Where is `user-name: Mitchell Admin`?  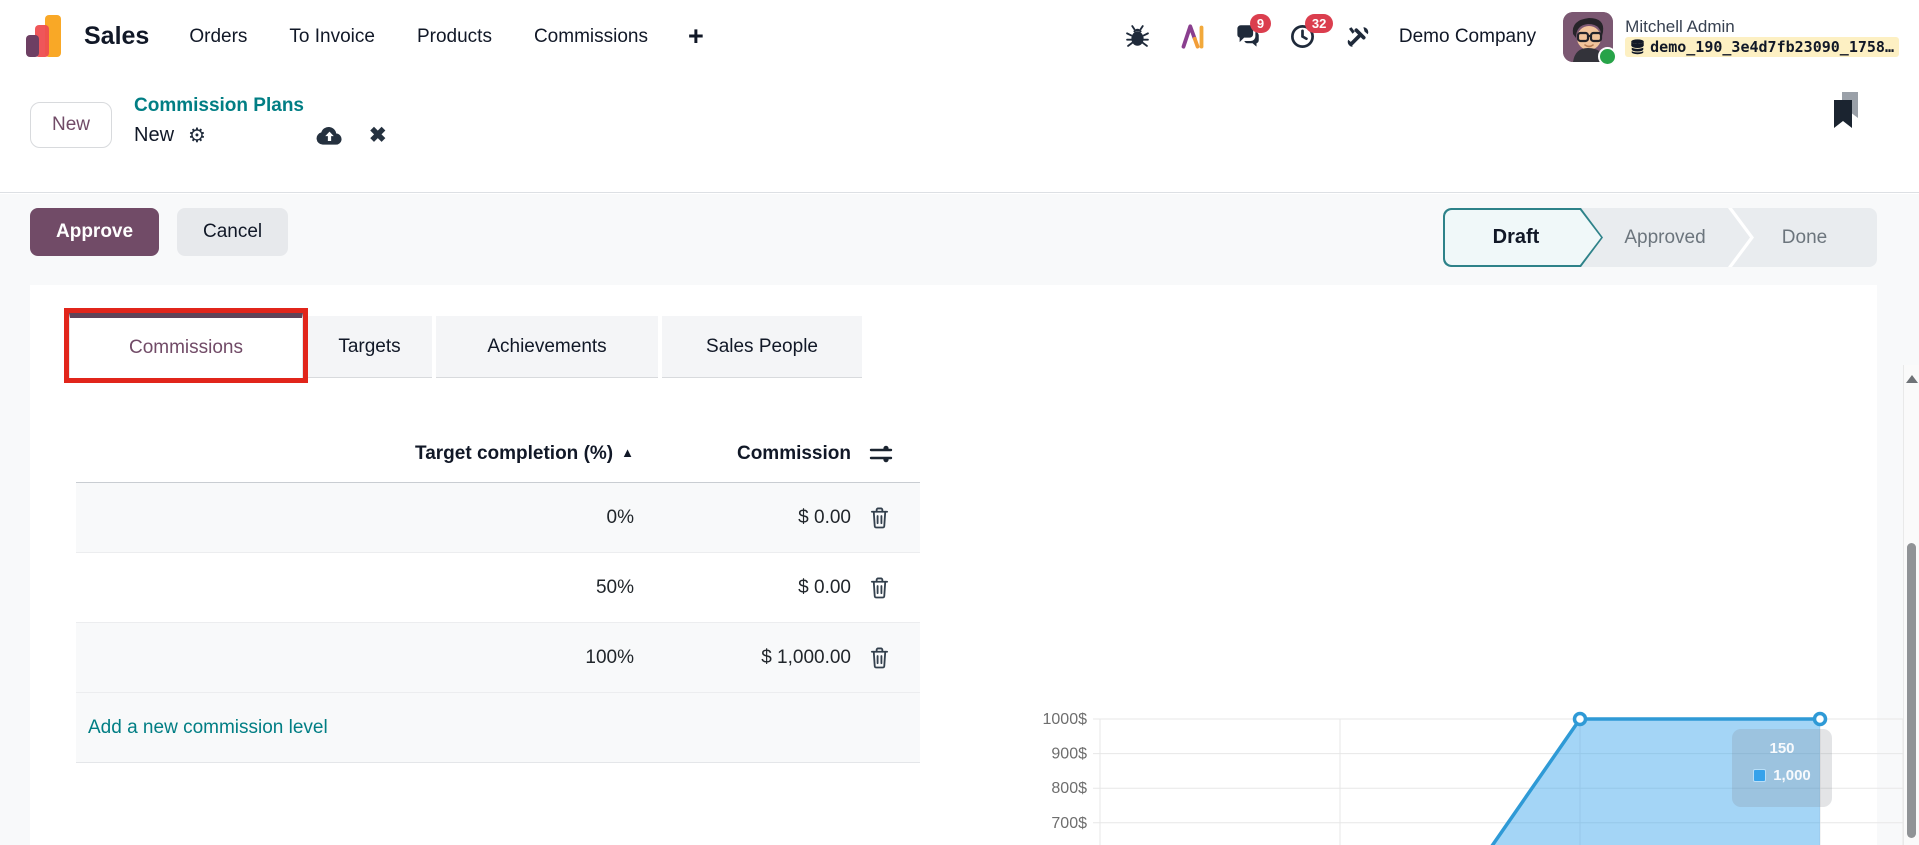
user-name: Mitchell Admin is located at coordinates (1680, 26).